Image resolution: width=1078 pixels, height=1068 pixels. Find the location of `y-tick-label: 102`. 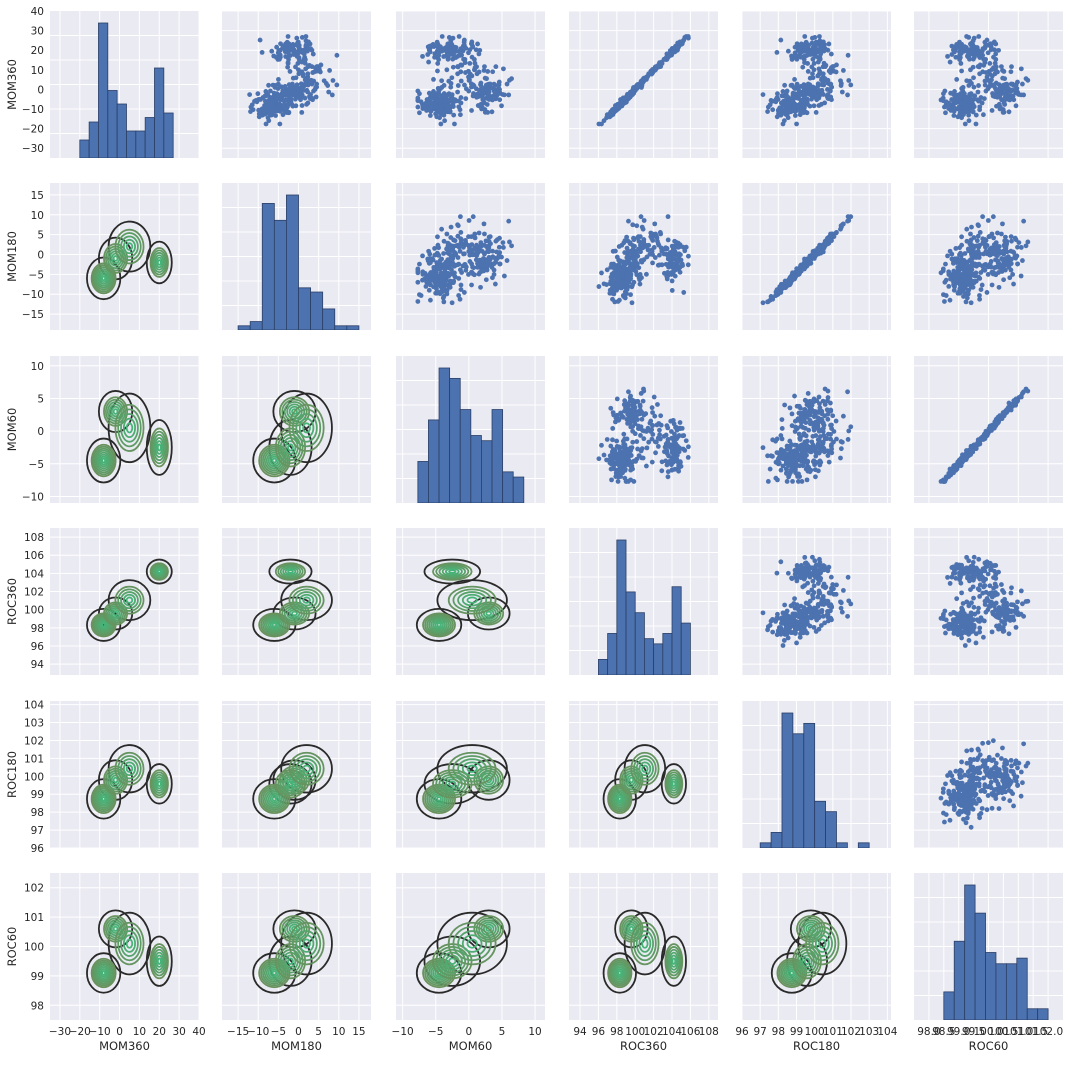

y-tick-label: 102 is located at coordinates (34, 593).